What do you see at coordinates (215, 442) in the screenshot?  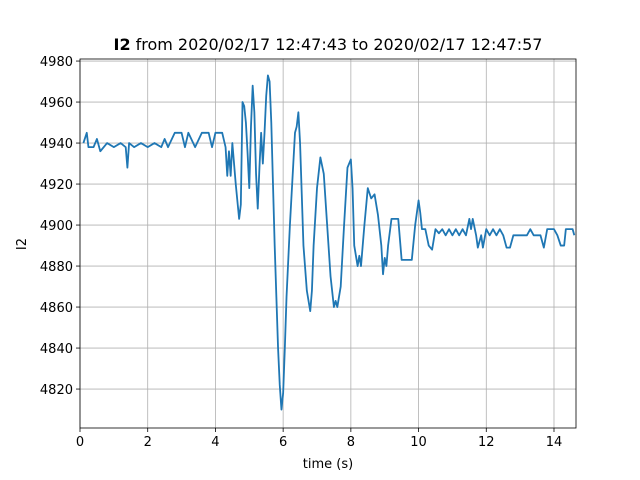 I see `x-tick-label: 4` at bounding box center [215, 442].